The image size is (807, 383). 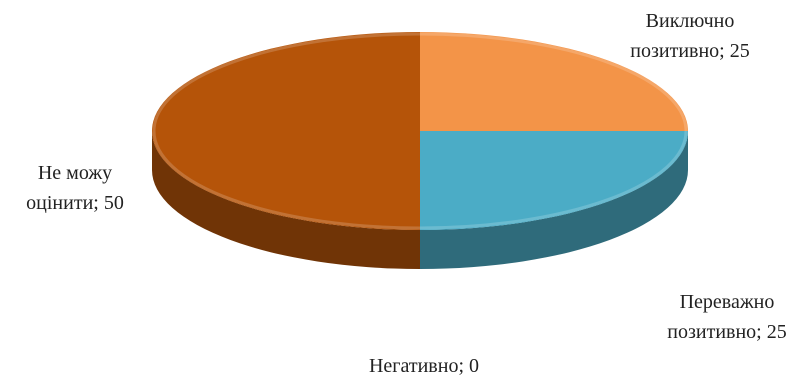 I want to click on data-label-3: Не можу оцінити; 50, so click(x=75, y=188).